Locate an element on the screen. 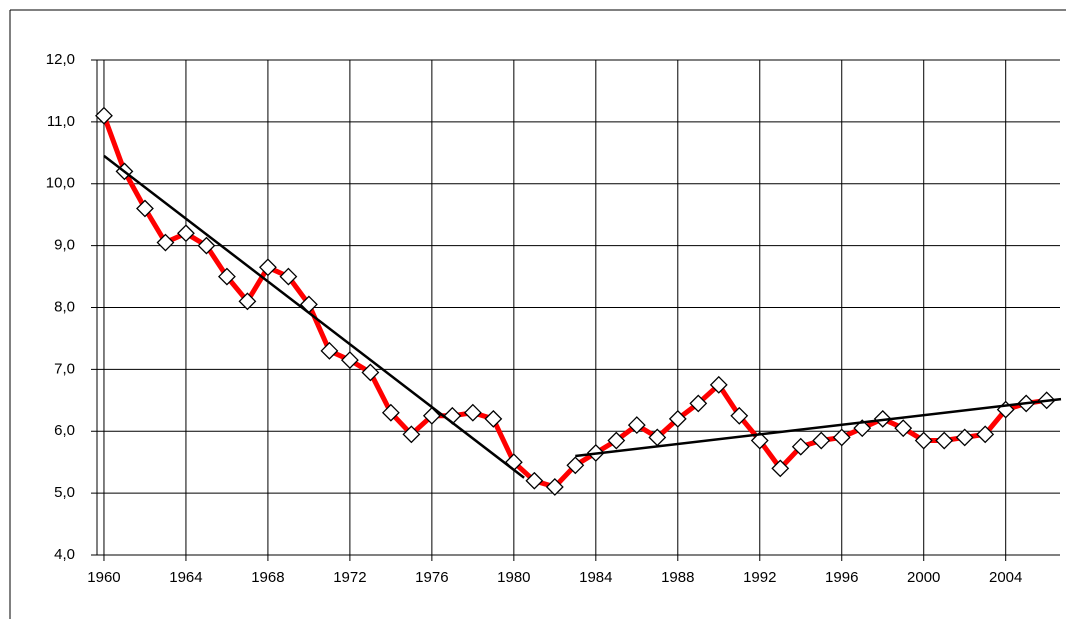 This screenshot has height=624, width=1066. x-tick-label: 1984 is located at coordinates (595, 577).